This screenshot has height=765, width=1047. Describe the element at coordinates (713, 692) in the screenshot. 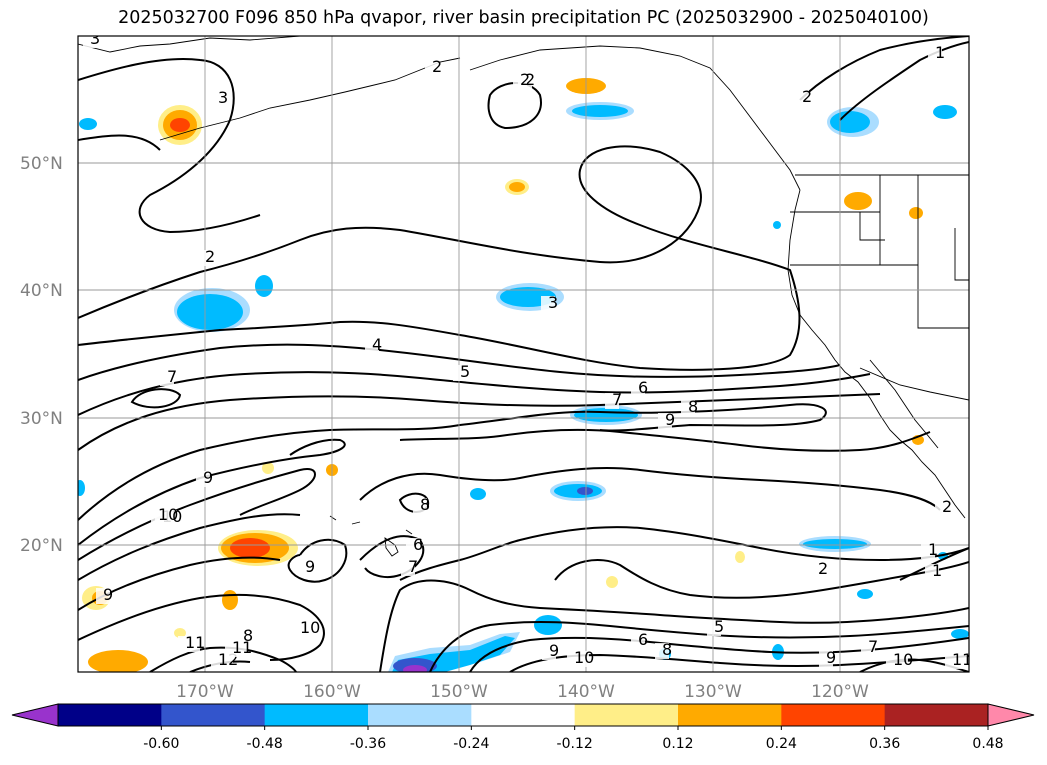

I see `lon-label: 130°W` at that location.